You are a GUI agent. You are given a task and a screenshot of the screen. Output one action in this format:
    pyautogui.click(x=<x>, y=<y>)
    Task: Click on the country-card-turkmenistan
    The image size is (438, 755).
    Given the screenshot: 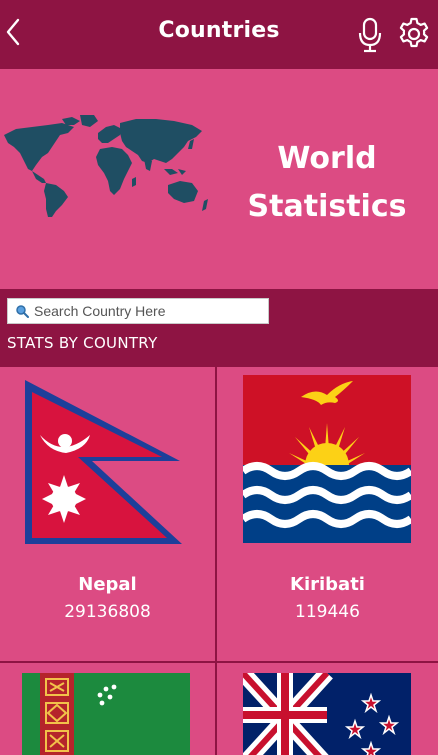 What is the action you would take?
    pyautogui.click(x=107, y=709)
    